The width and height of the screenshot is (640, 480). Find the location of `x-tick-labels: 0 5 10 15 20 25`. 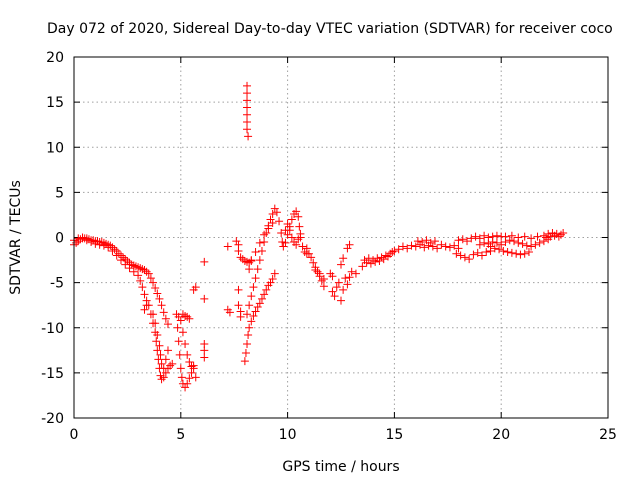

x-tick-labels: 0 5 10 15 20 25 is located at coordinates (343, 435).